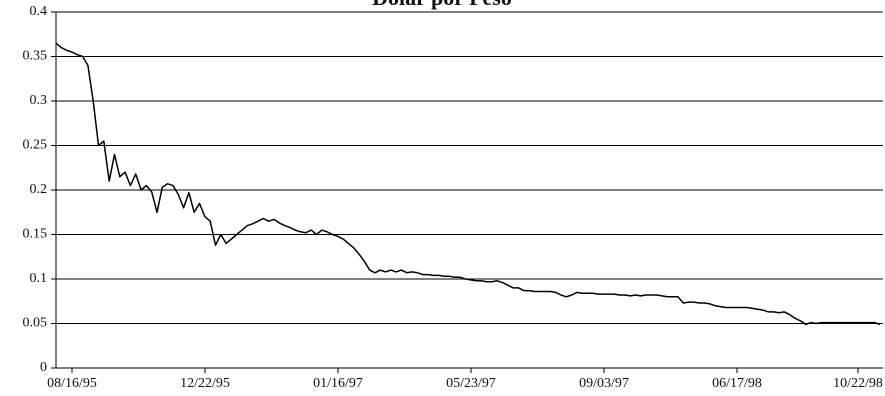 The width and height of the screenshot is (885, 396). Describe the element at coordinates (858, 383) in the screenshot. I see `x-tick-label: 10/22/98` at that location.